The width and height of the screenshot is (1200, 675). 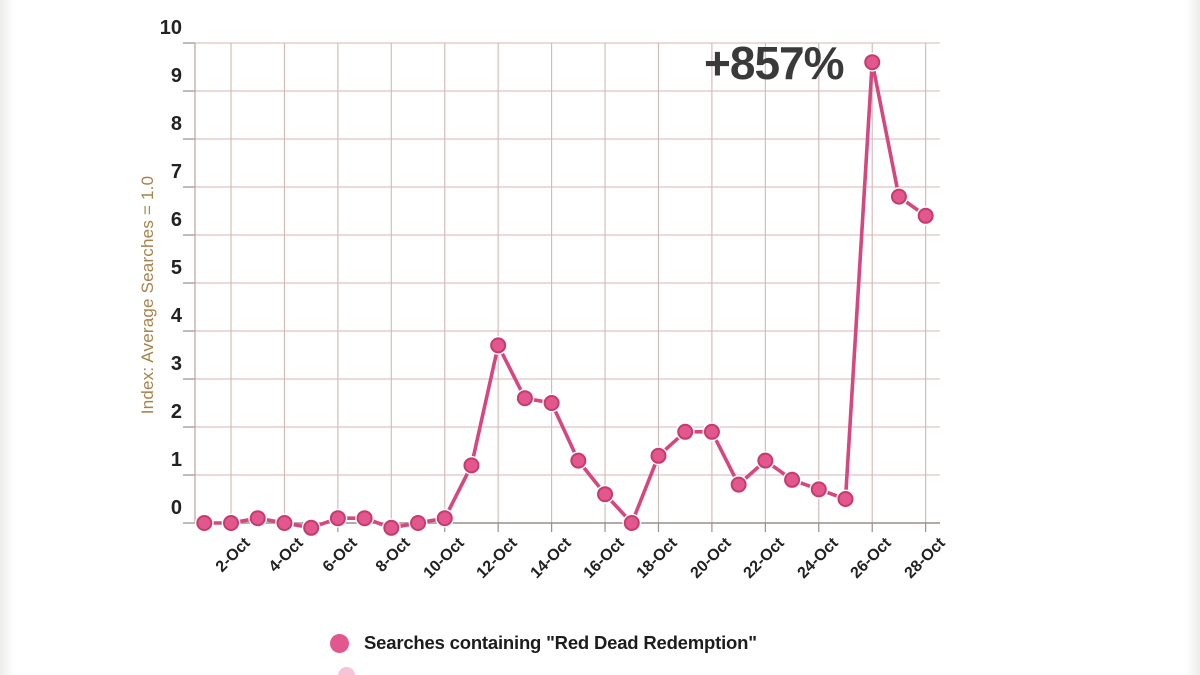 I want to click on y-tick-label: 7, so click(x=176, y=172).